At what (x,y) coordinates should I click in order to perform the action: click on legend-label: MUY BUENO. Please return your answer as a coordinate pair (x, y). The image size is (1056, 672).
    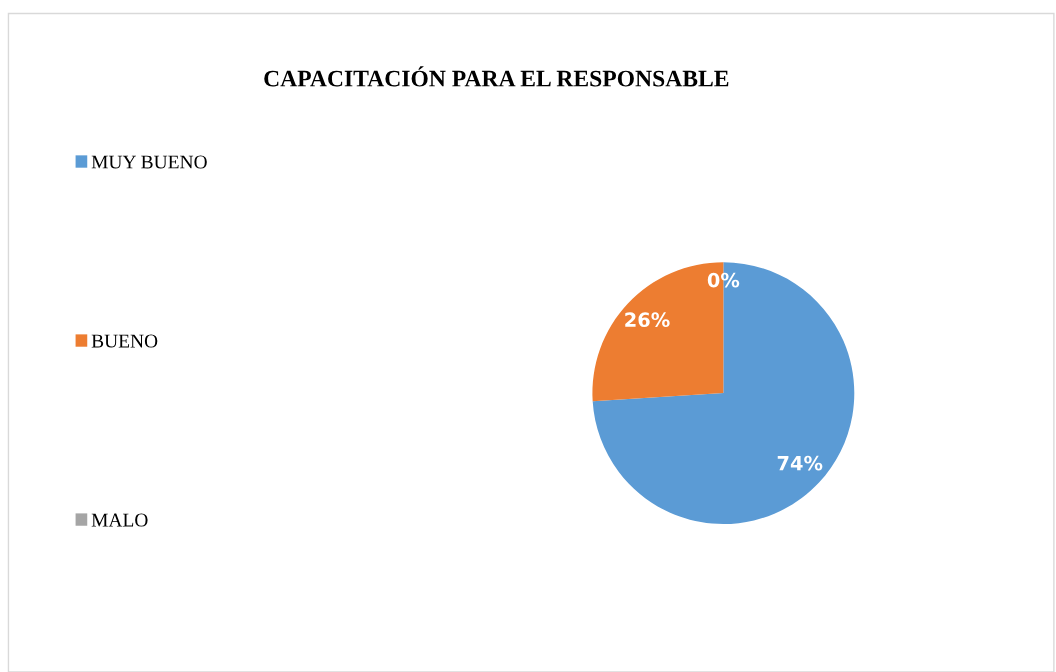
    Looking at the image, I should click on (149, 162).